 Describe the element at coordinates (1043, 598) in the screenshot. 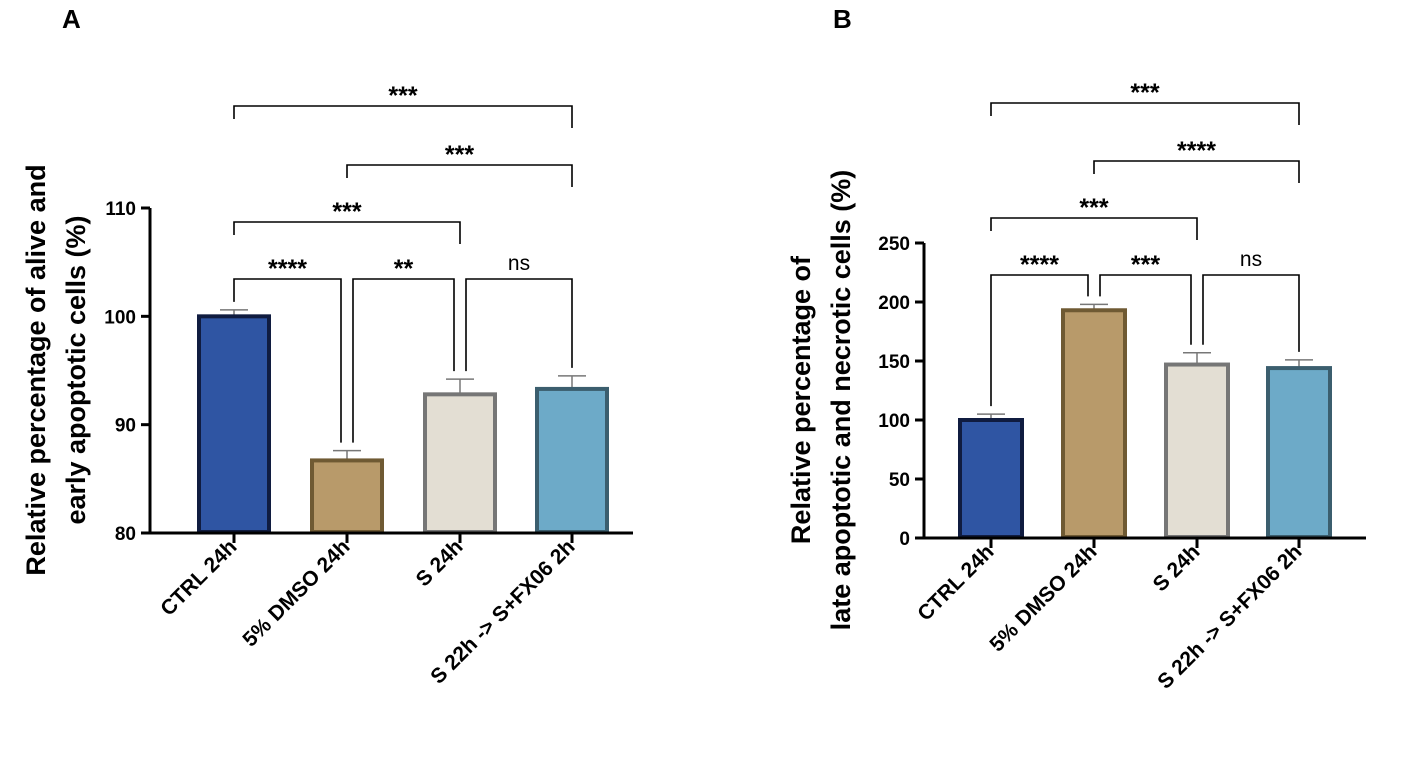

I see `panel-b-category-label: 5% DMSO 24h` at that location.